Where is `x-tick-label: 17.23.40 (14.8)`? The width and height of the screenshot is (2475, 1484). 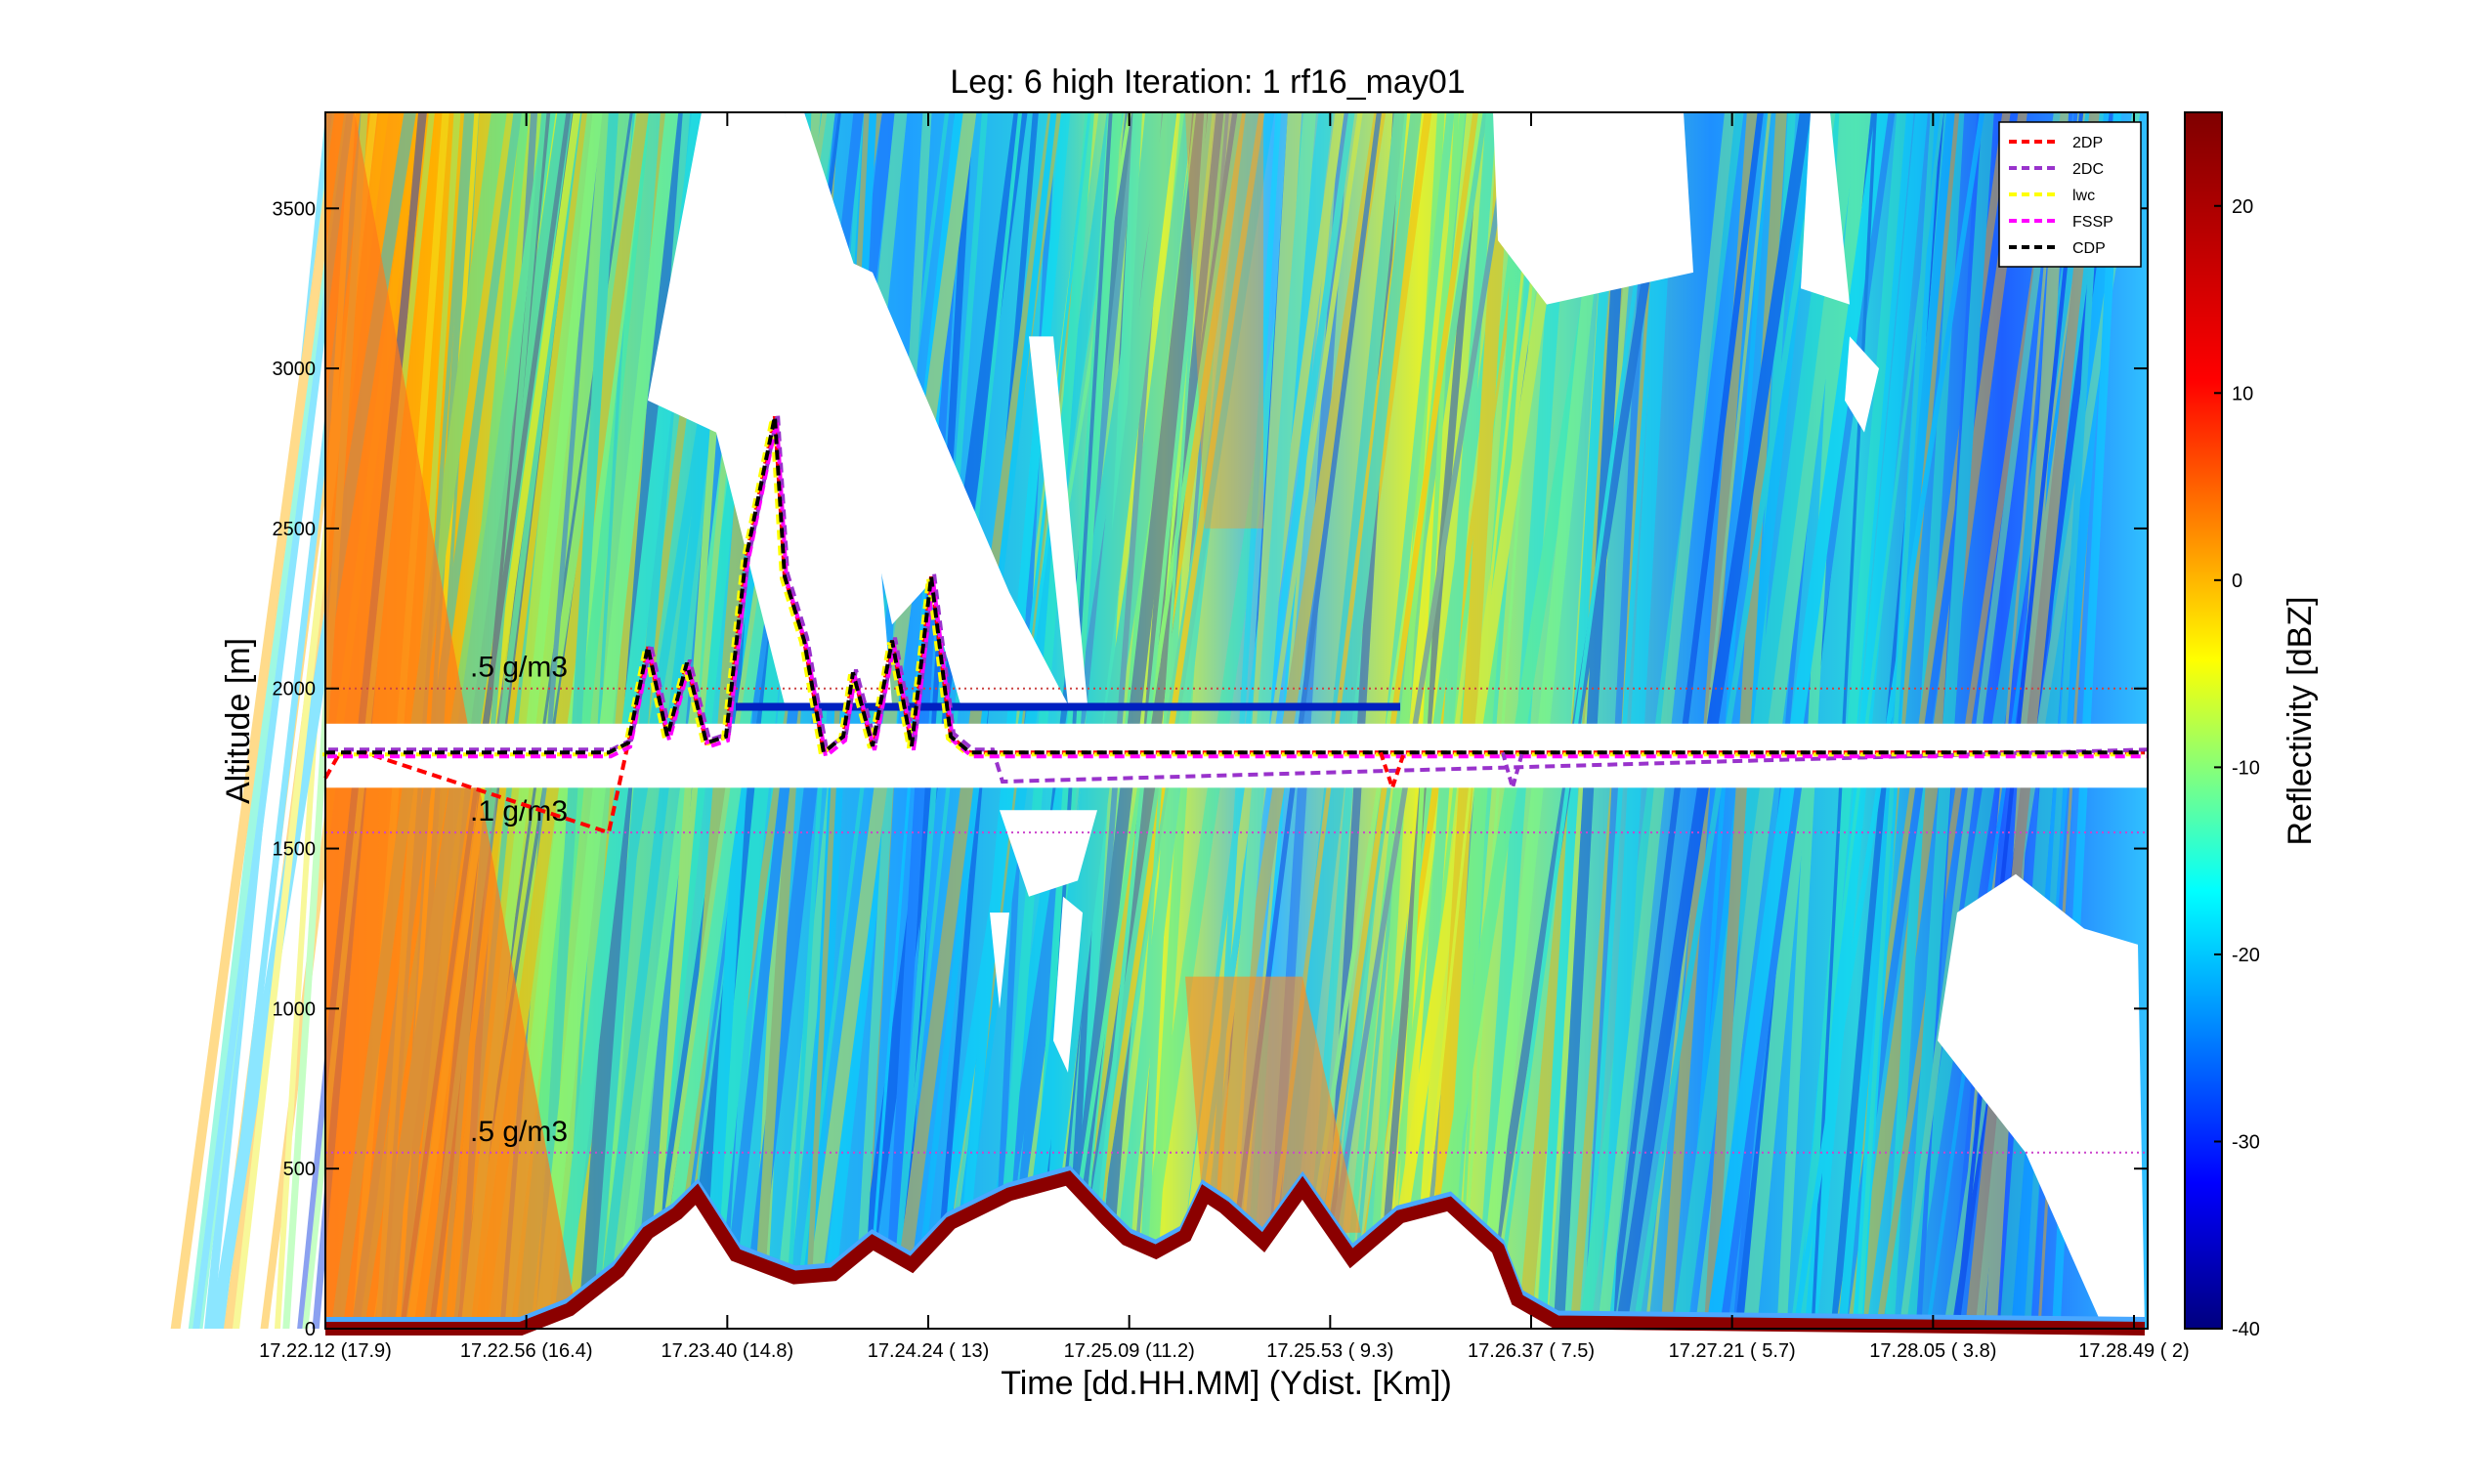 x-tick-label: 17.23.40 (14.8) is located at coordinates (727, 1351).